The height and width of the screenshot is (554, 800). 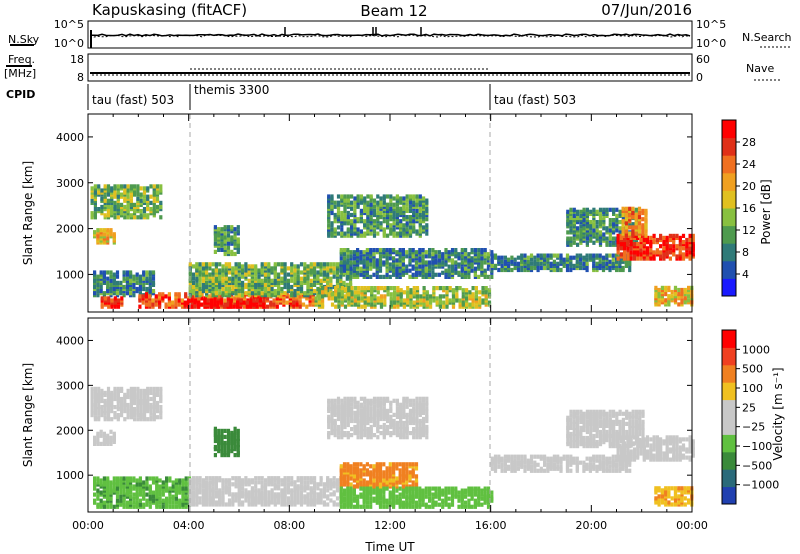 What do you see at coordinates (766, 211) in the screenshot?
I see `power-colorbar-label: Power [dB]` at bounding box center [766, 211].